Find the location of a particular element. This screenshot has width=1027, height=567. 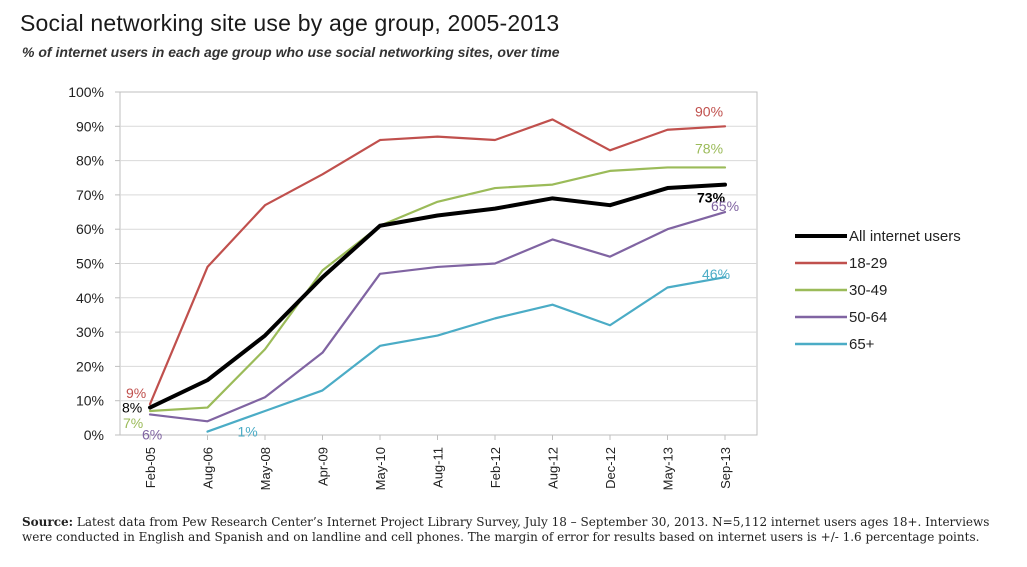

x-tick-label: Sep-13 is located at coordinates (725, 468).